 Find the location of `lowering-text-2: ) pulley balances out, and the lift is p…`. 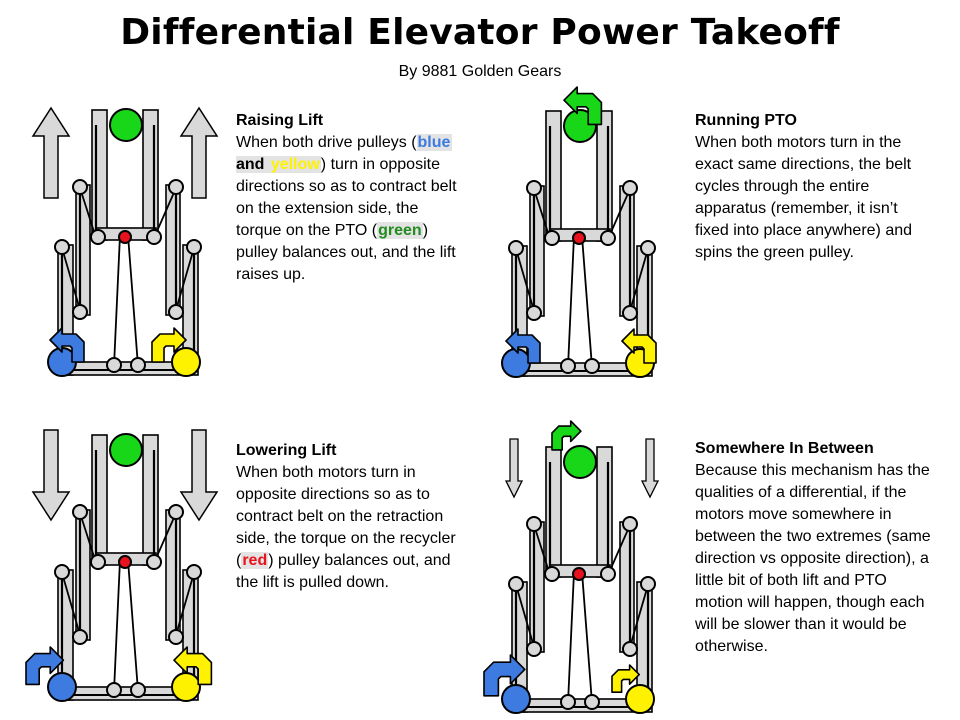

lowering-text-2: ) pulley balances out, and the lift is p… is located at coordinates (343, 571).